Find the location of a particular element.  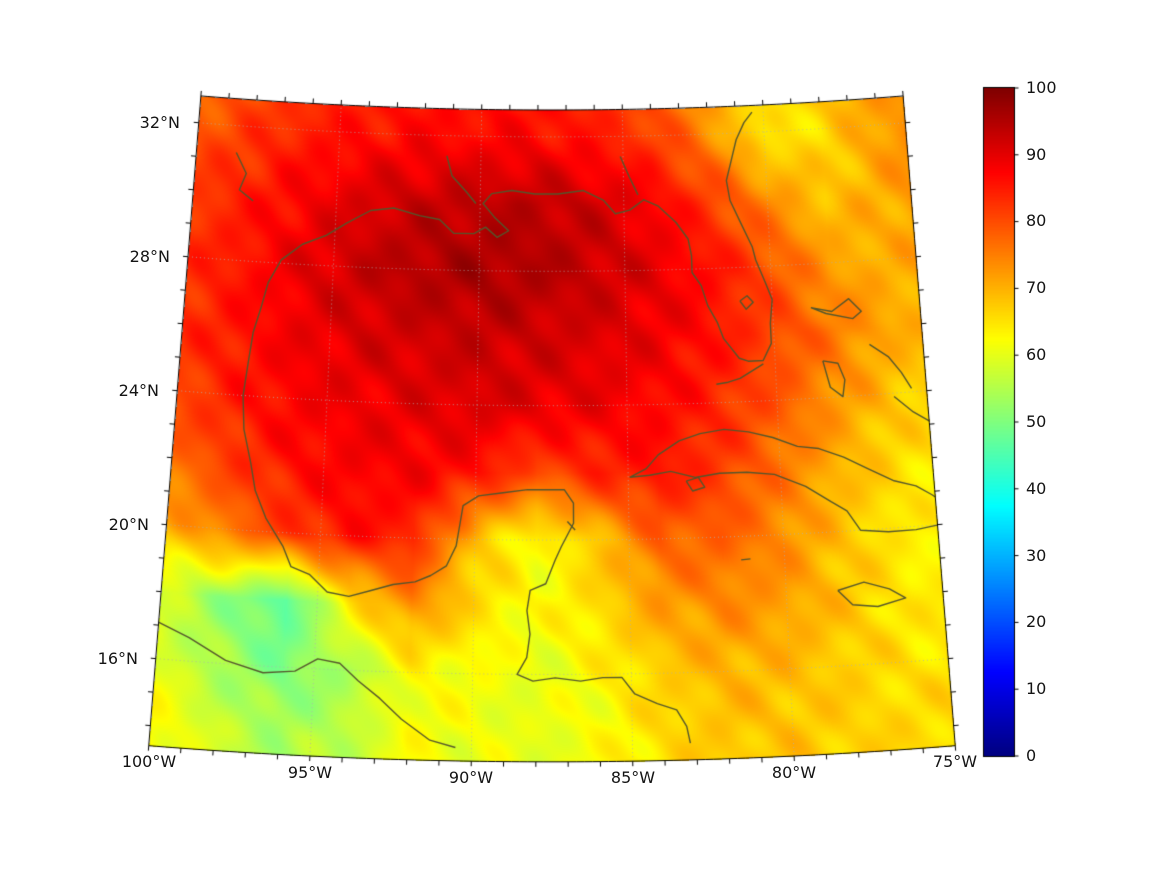

colorbar-tick-label-100: 100 is located at coordinates (1041, 87).